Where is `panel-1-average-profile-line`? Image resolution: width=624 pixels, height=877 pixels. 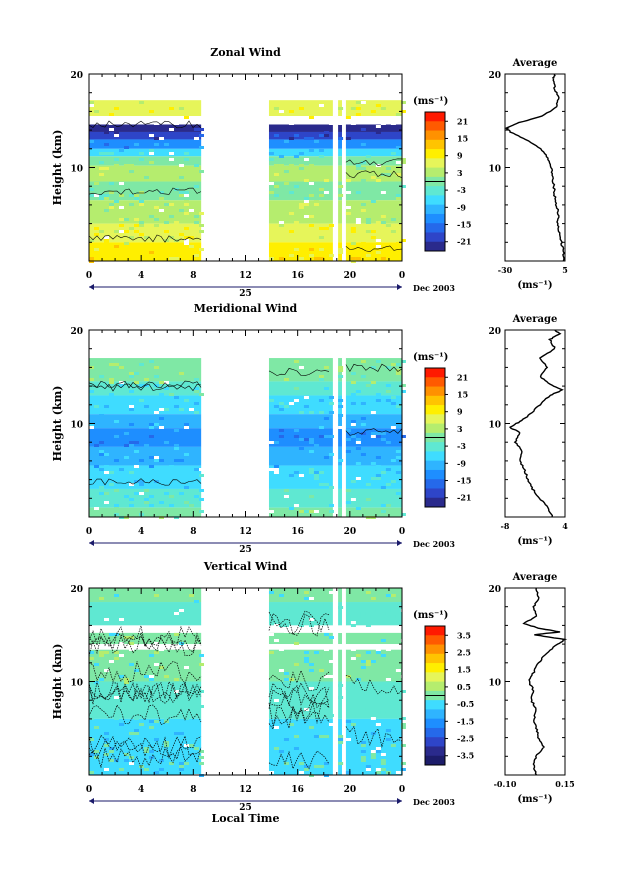
panel-1-average-profile-line is located at coordinates (535, 167).